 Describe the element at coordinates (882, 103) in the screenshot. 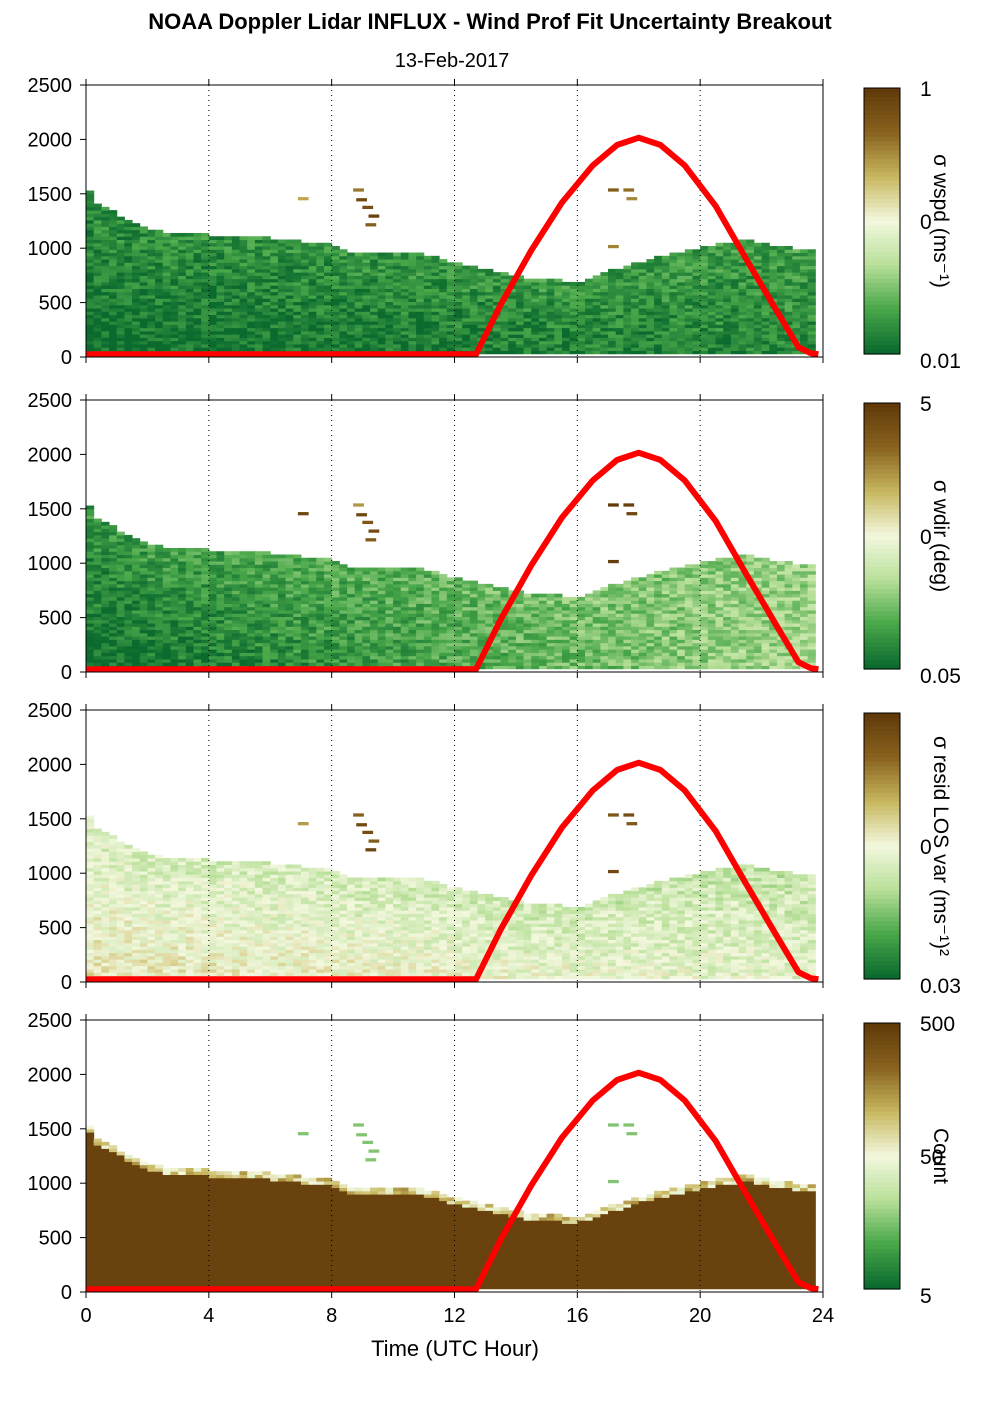

I see `colorbar-step` at that location.